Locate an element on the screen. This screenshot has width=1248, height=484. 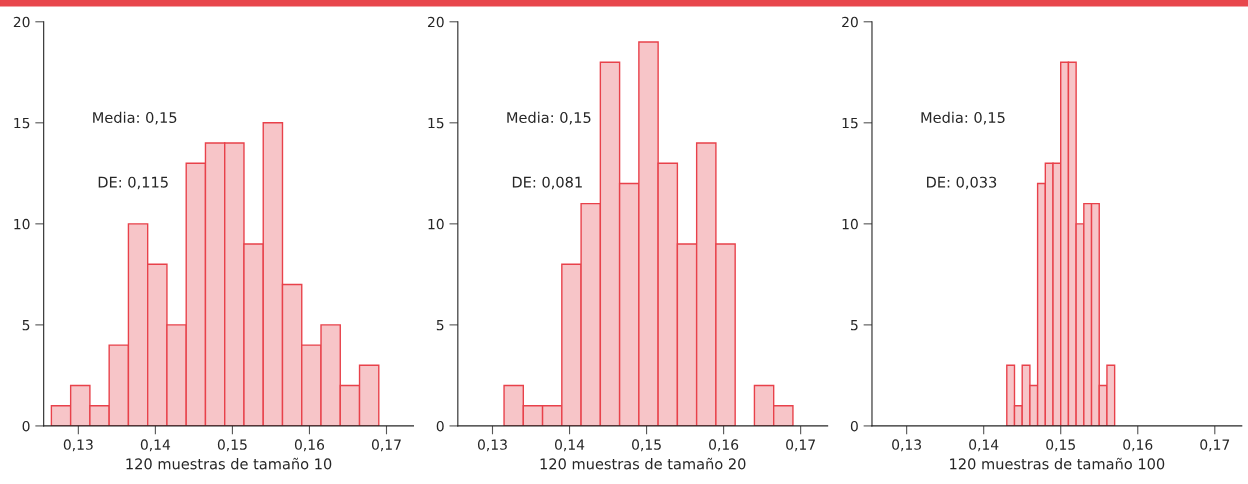
x-axis-title: 120 muestras de tamaño 100 is located at coordinates (1057, 463).